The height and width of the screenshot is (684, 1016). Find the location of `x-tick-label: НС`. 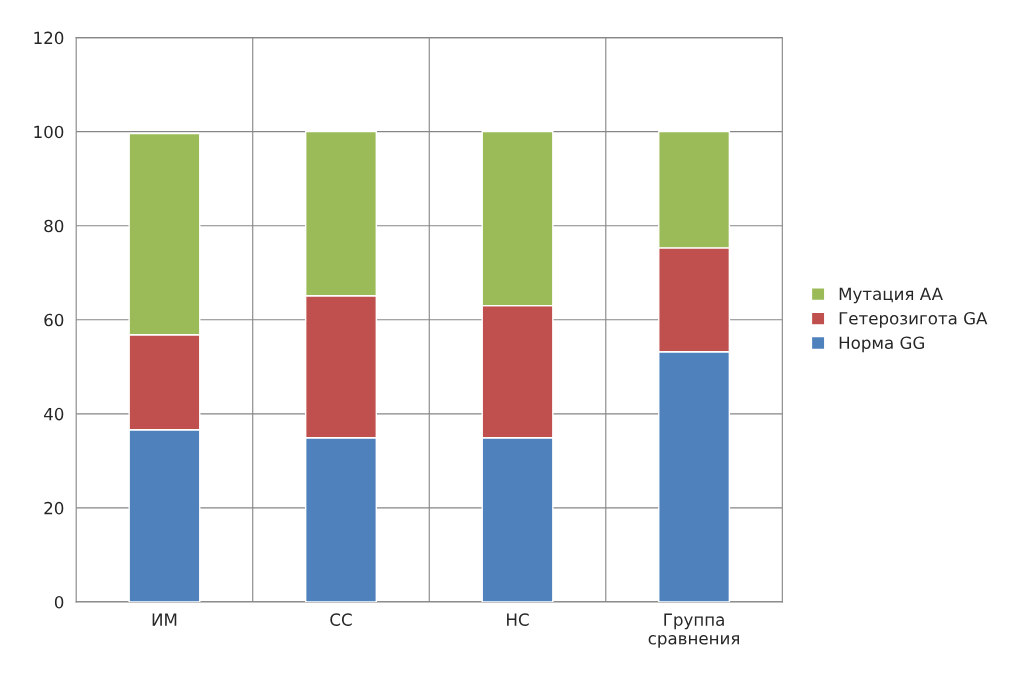

x-tick-label: НС is located at coordinates (518, 619).